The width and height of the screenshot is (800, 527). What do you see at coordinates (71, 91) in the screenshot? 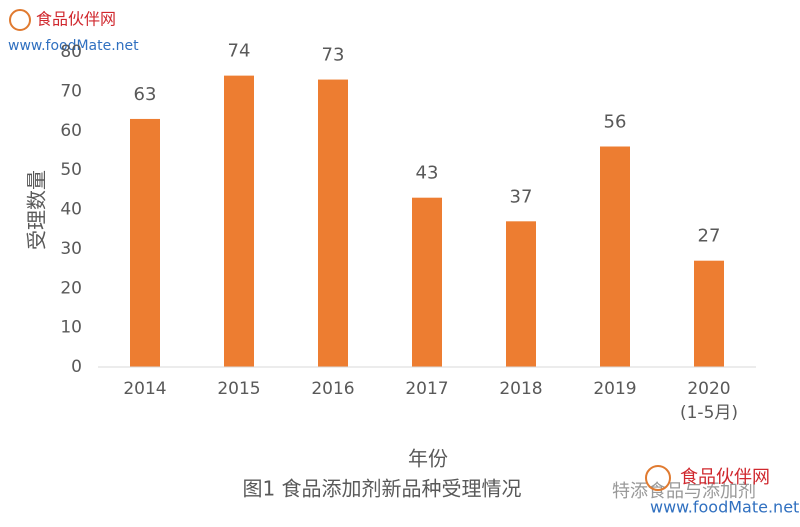
I see `y-tick-label: 70` at bounding box center [71, 91].